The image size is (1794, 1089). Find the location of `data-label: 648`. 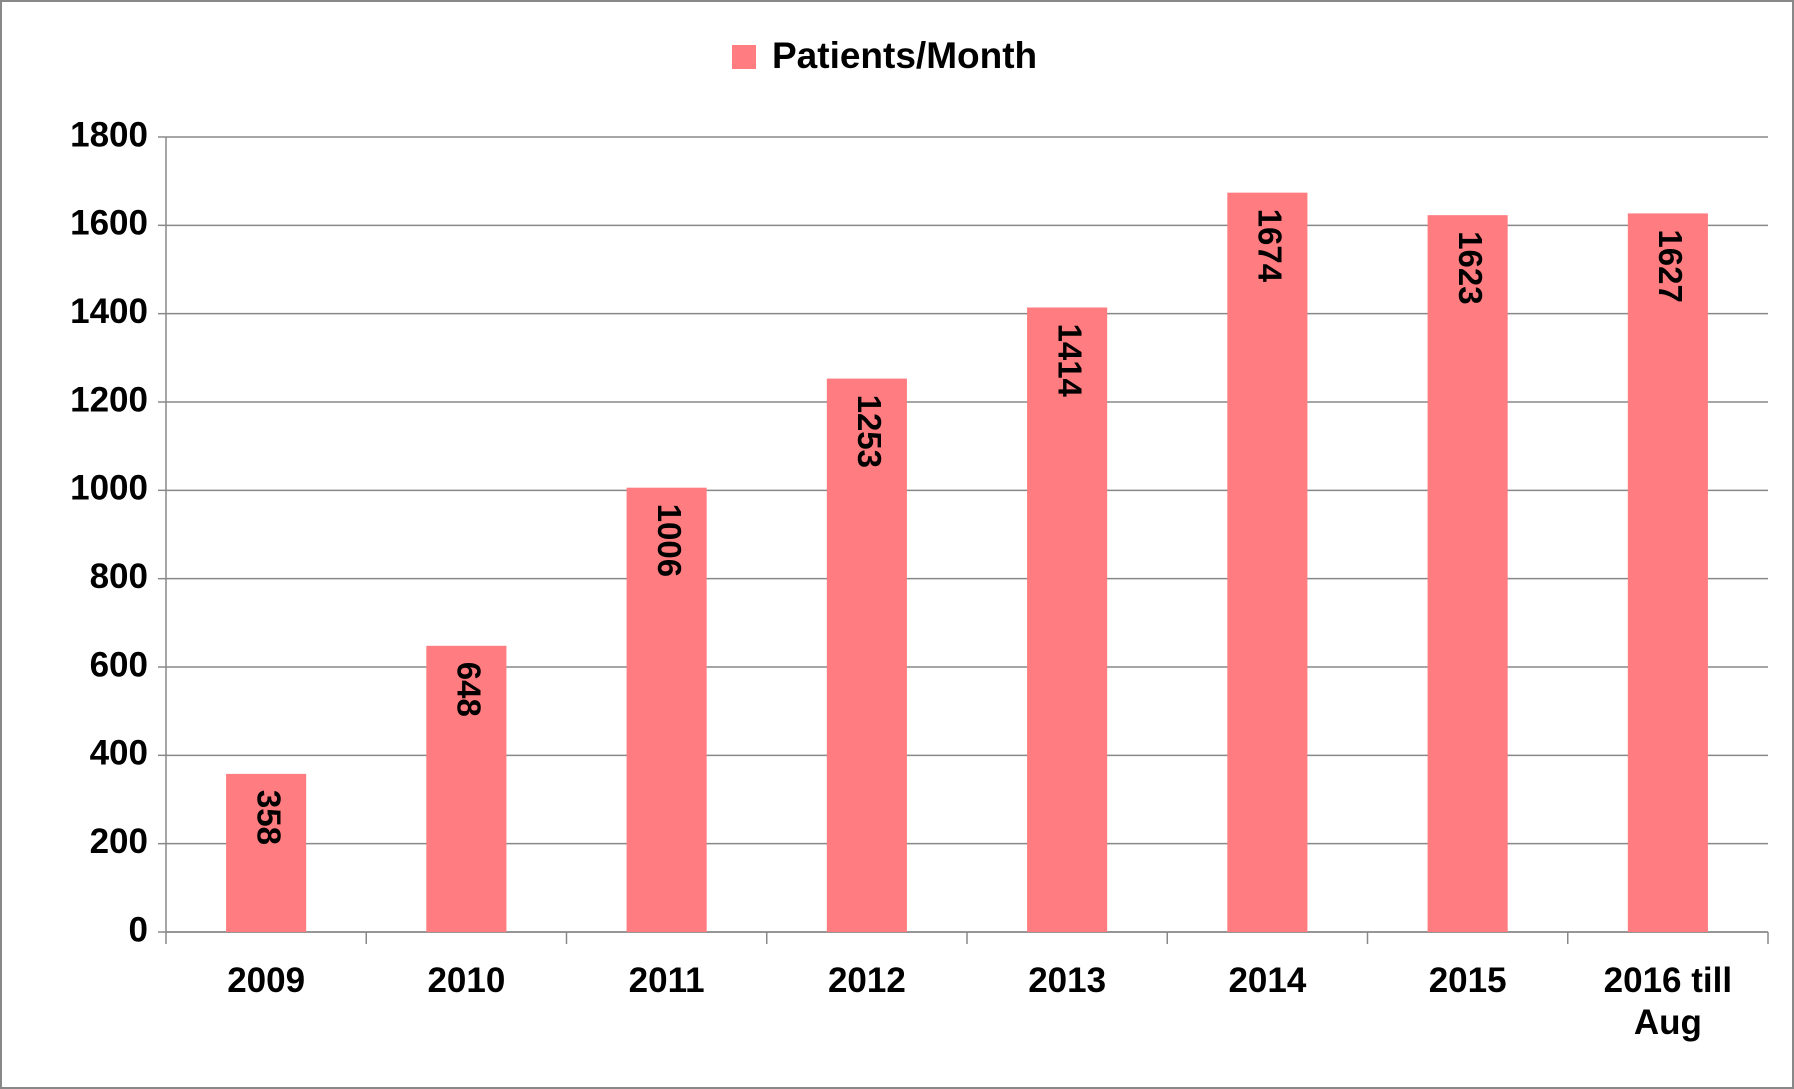

data-label: 648 is located at coordinates (469, 689).